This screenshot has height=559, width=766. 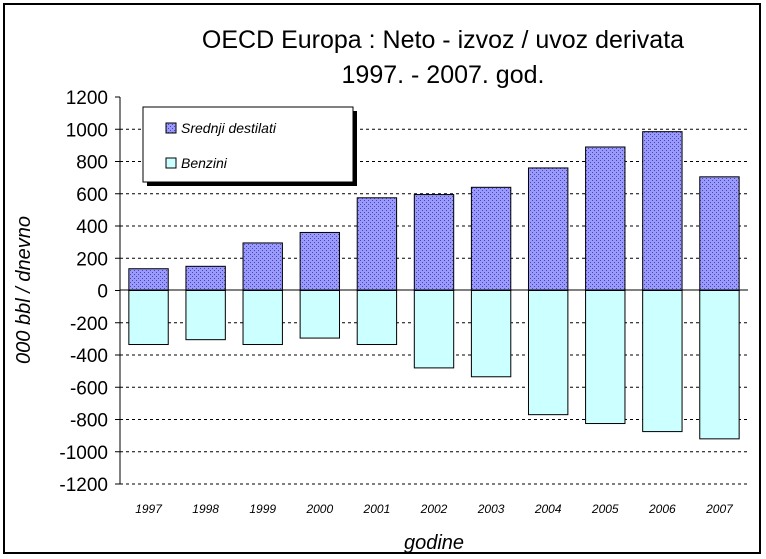 I want to click on y-tick-label: -800, so click(x=89, y=421).